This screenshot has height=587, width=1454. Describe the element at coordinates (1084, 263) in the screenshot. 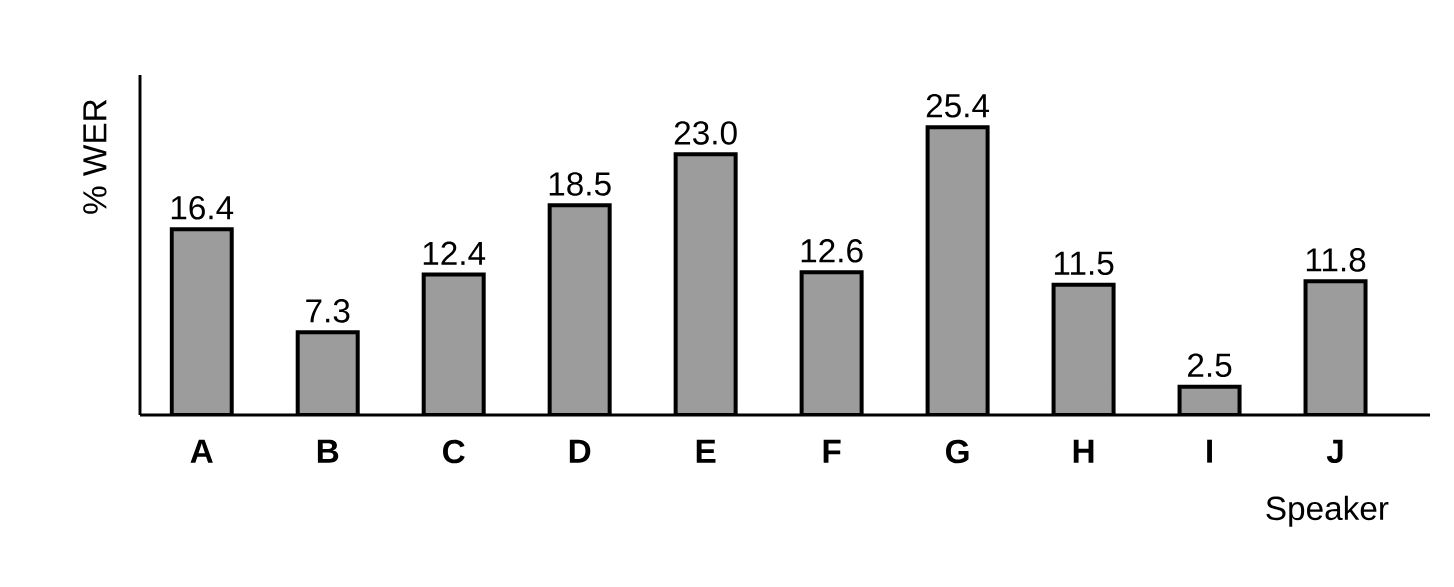

I see `data-label: 11.5` at that location.